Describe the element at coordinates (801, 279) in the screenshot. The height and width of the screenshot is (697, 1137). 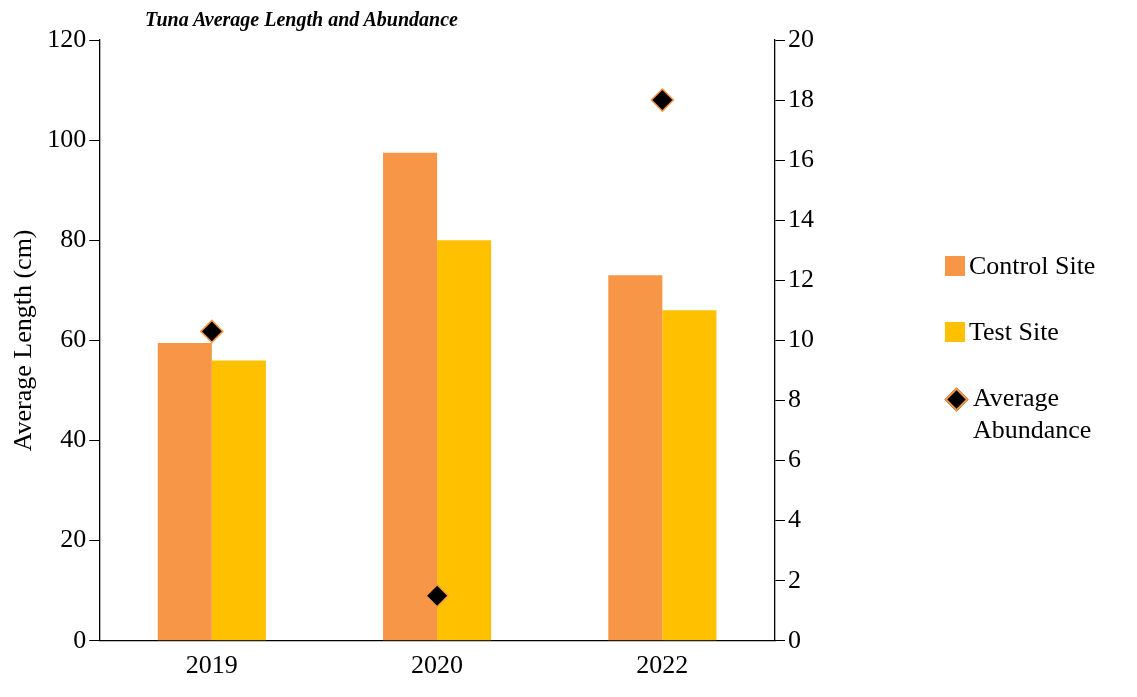
I see `y2-tick-label: 12` at that location.